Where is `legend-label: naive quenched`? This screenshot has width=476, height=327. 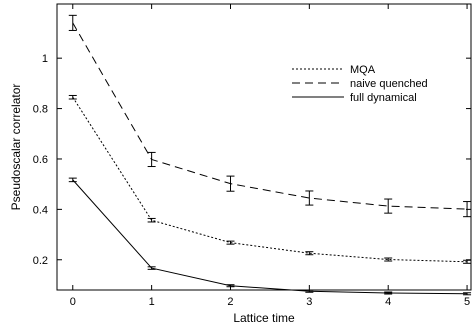
legend-label: naive quenched is located at coordinates (389, 84).